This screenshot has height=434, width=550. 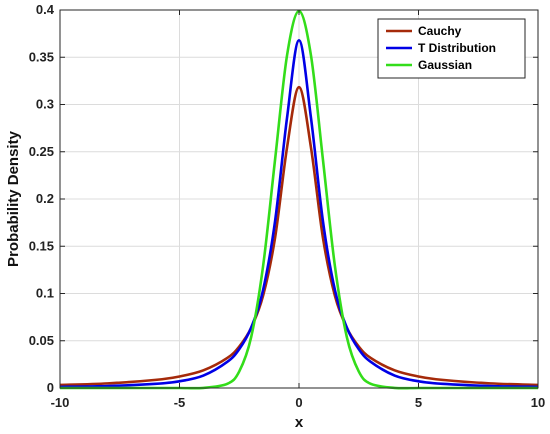 I want to click on y-axis-label: Probability Density, so click(x=13, y=198).